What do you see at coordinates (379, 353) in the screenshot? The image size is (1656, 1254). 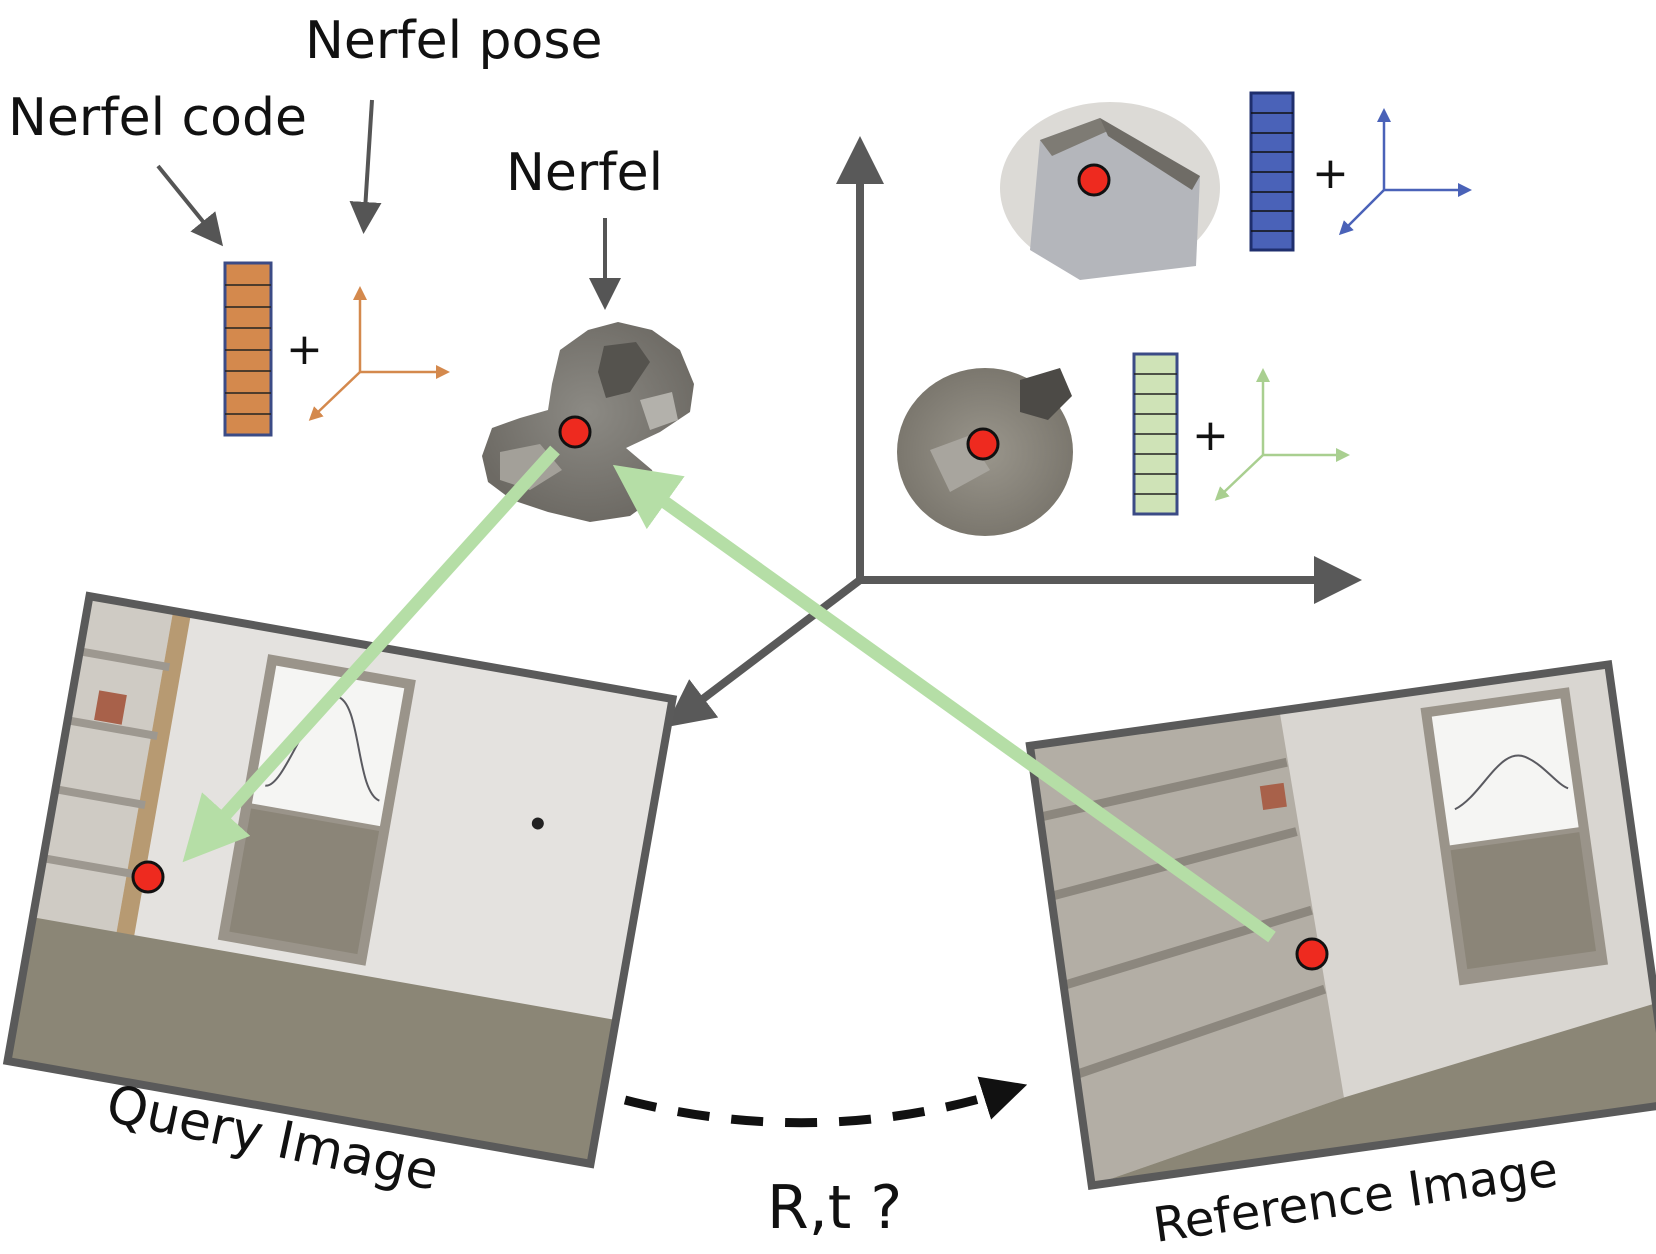 I see `nerfel-pose-orange` at bounding box center [379, 353].